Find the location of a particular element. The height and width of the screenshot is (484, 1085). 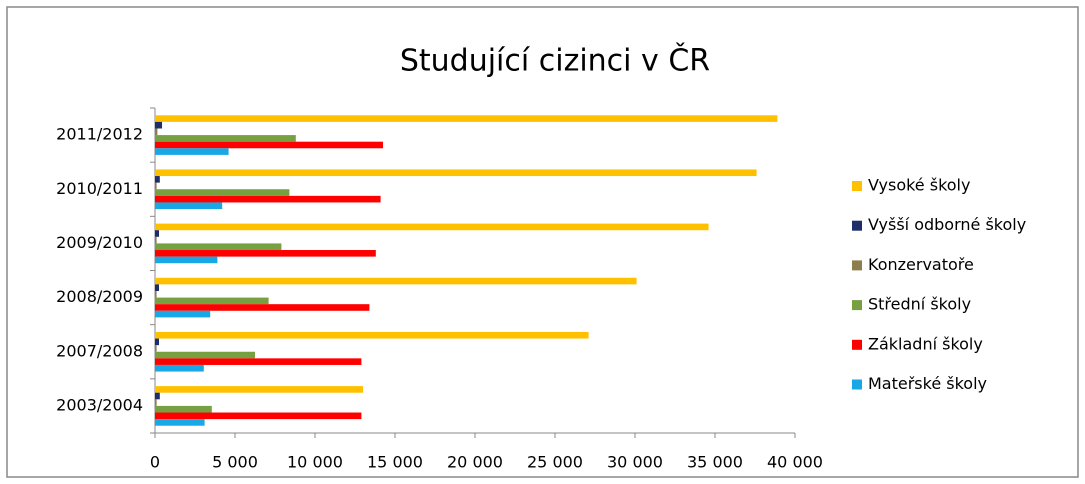

y-tick-label: 2003/2004 is located at coordinates (99, 404).